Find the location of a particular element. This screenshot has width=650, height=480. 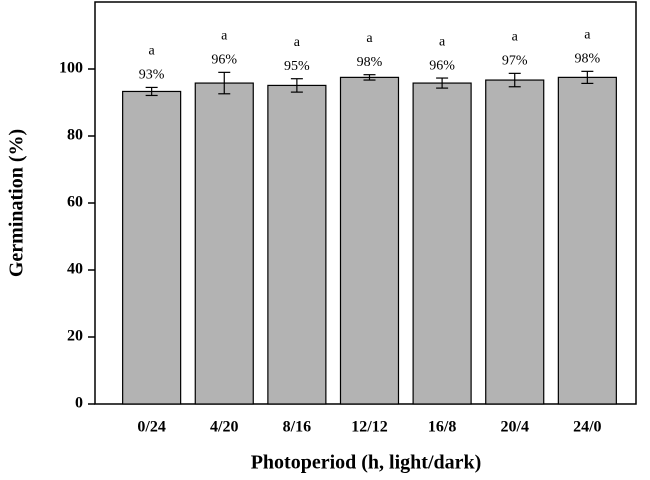

x-tick-label: 4/20 is located at coordinates (224, 427).